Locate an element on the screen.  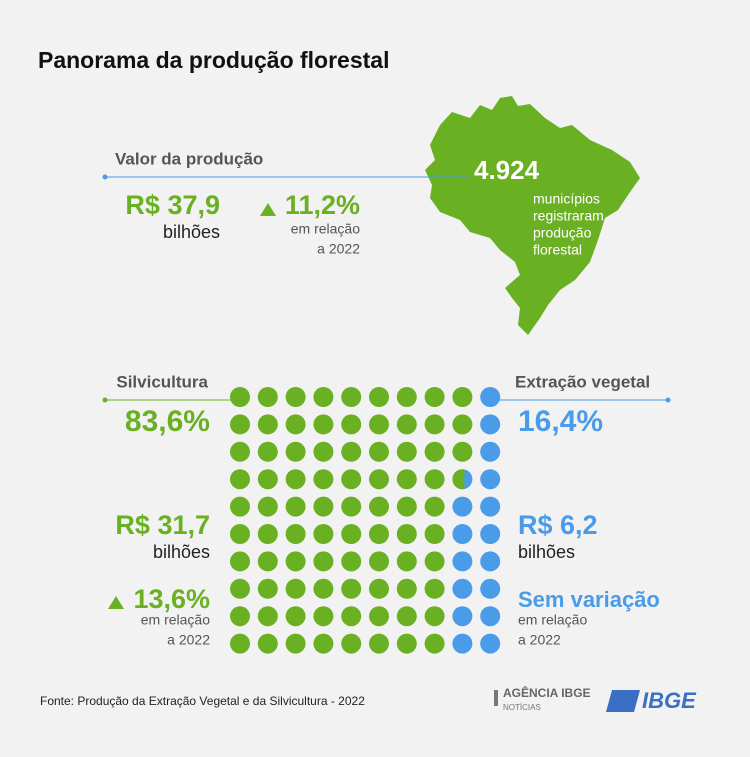
summary-change: 11,2% is located at coordinates (322, 205).